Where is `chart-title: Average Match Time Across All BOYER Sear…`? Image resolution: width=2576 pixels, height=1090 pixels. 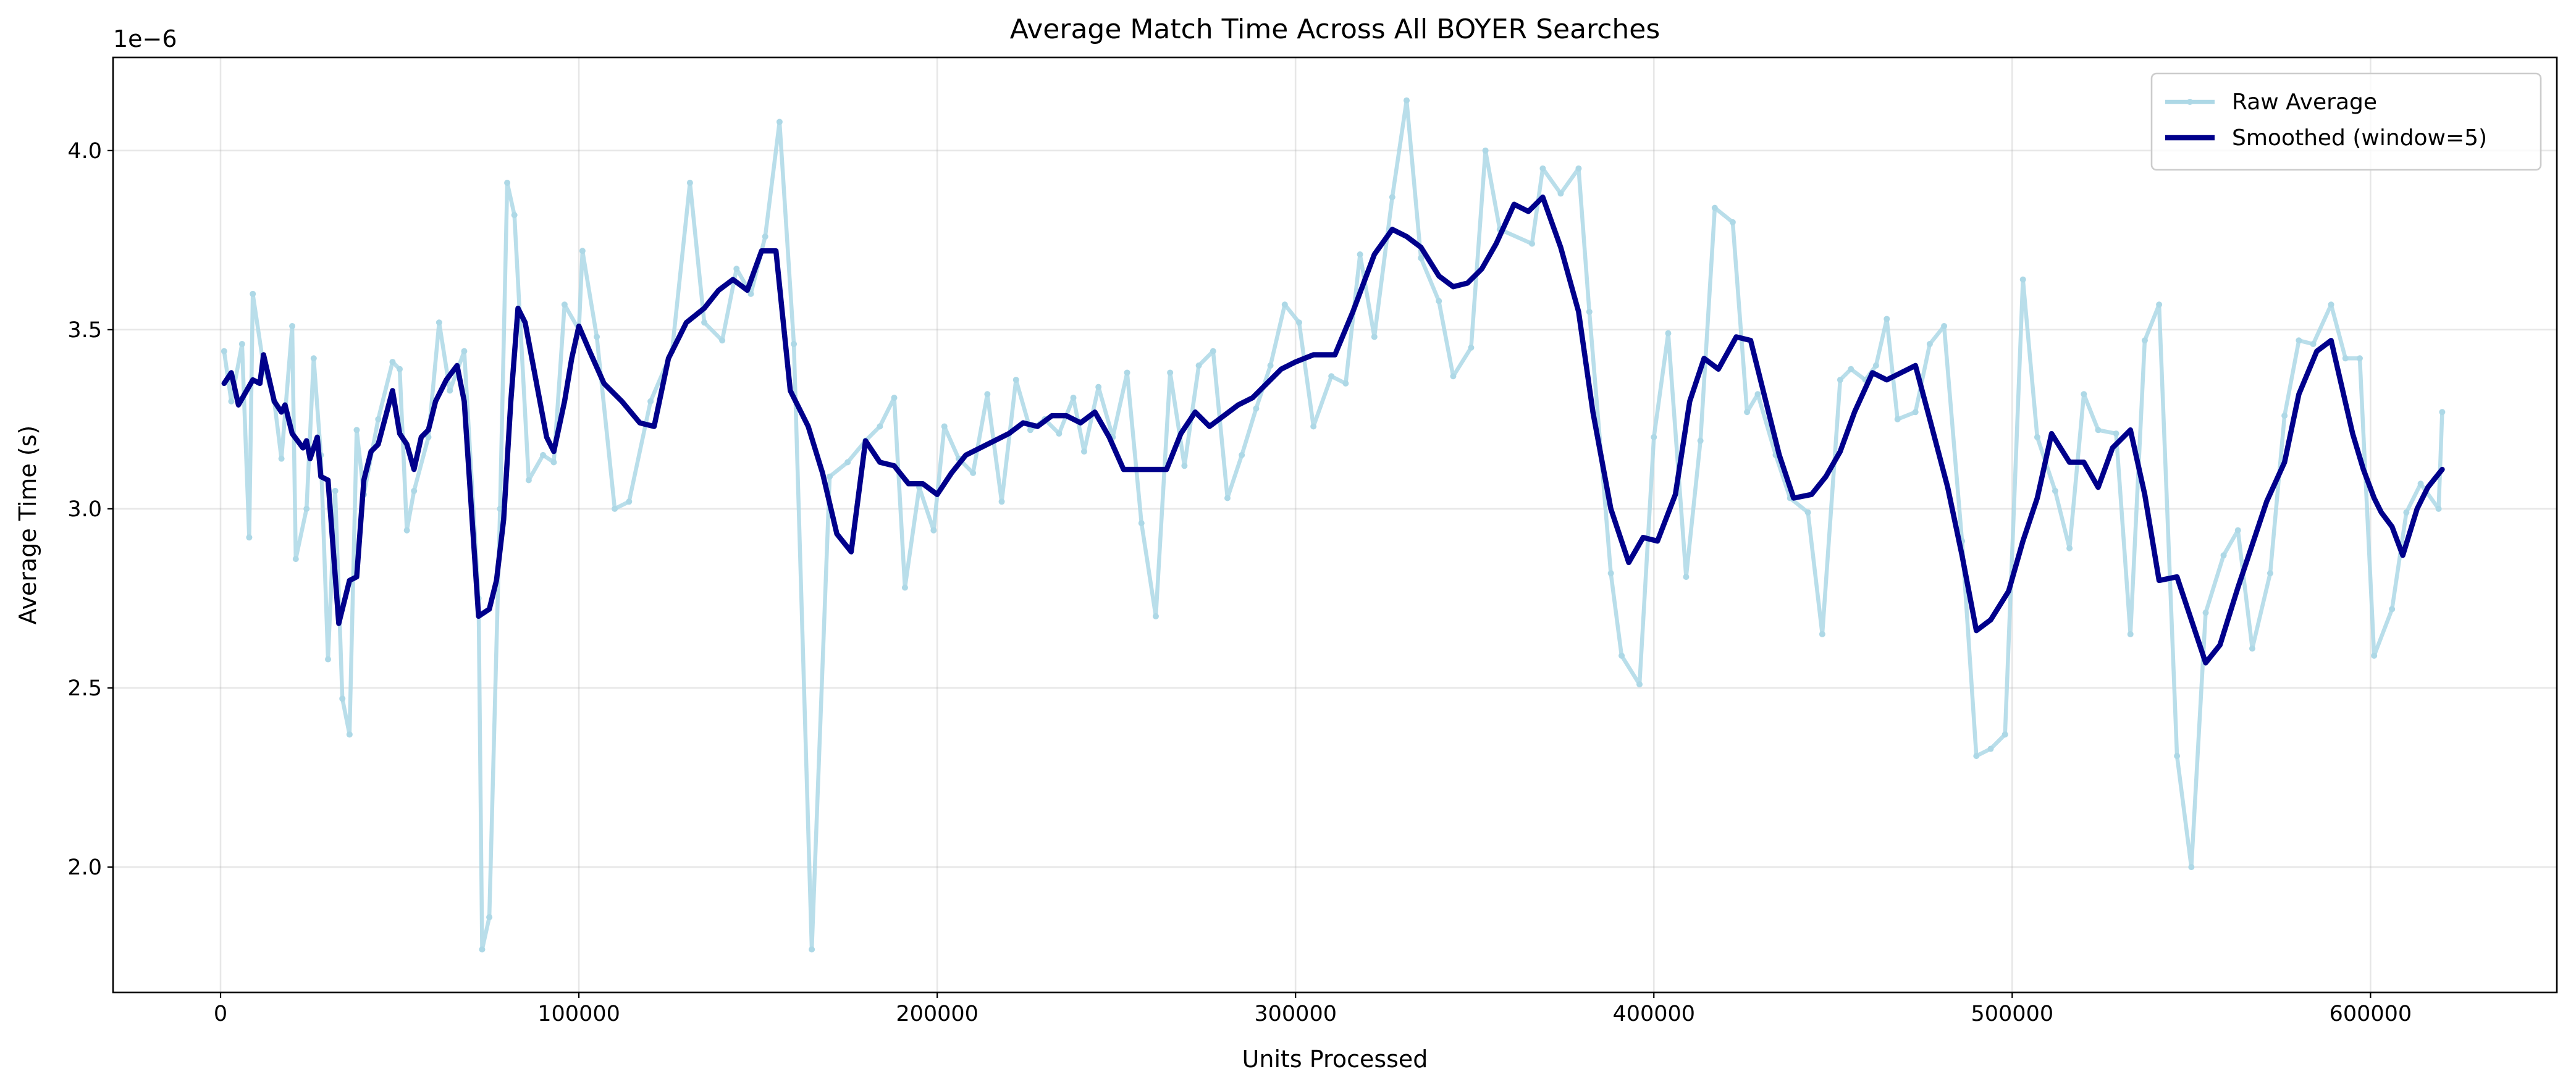
chart-title: Average Match Time Across All BOYER Sear… is located at coordinates (1335, 29).